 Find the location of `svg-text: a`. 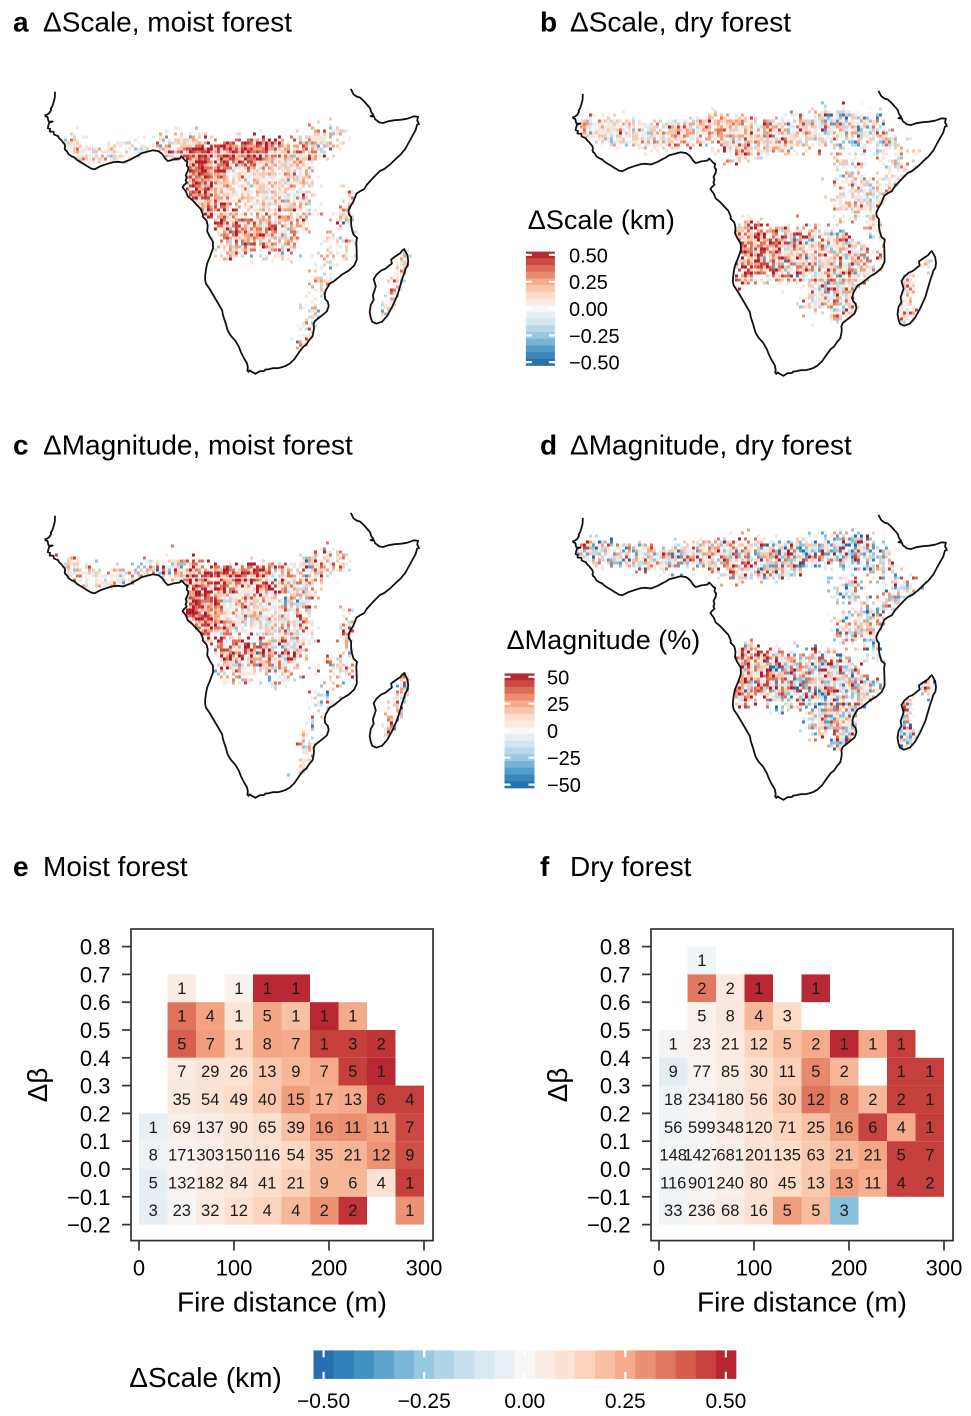

svg-text: a is located at coordinates (21, 22).